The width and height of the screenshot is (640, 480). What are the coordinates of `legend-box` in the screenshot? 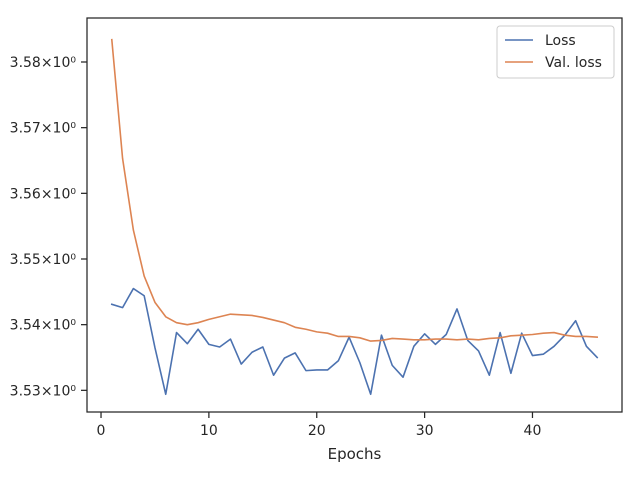 It's located at (555, 52).